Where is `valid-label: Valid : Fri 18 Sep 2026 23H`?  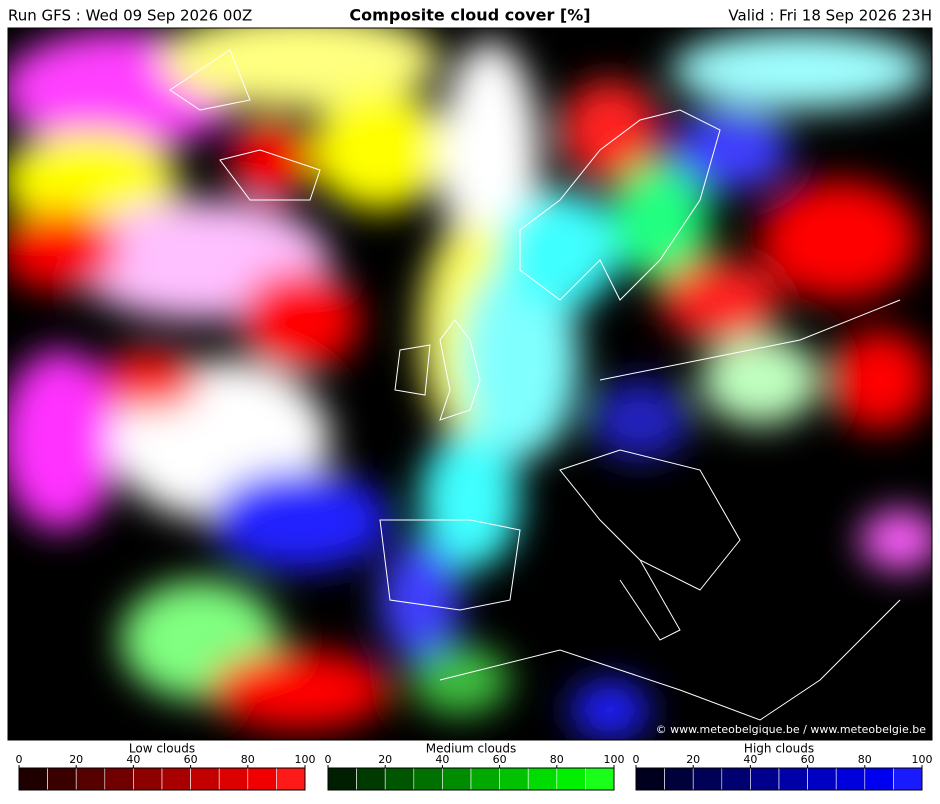 valid-label: Valid : Fri 18 Sep 2026 23H is located at coordinates (830, 16).